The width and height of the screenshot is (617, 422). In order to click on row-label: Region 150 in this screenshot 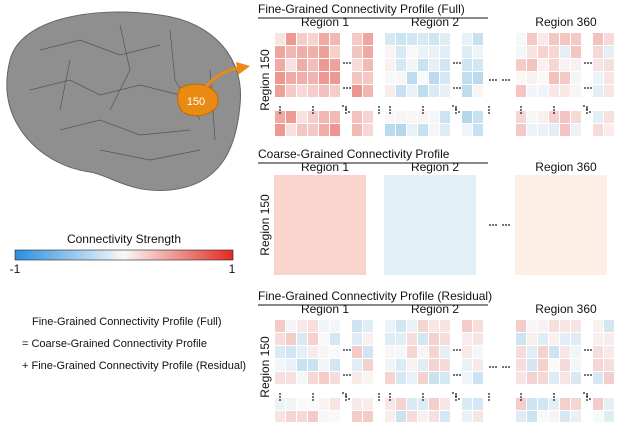, I will do `click(265, 367)`.